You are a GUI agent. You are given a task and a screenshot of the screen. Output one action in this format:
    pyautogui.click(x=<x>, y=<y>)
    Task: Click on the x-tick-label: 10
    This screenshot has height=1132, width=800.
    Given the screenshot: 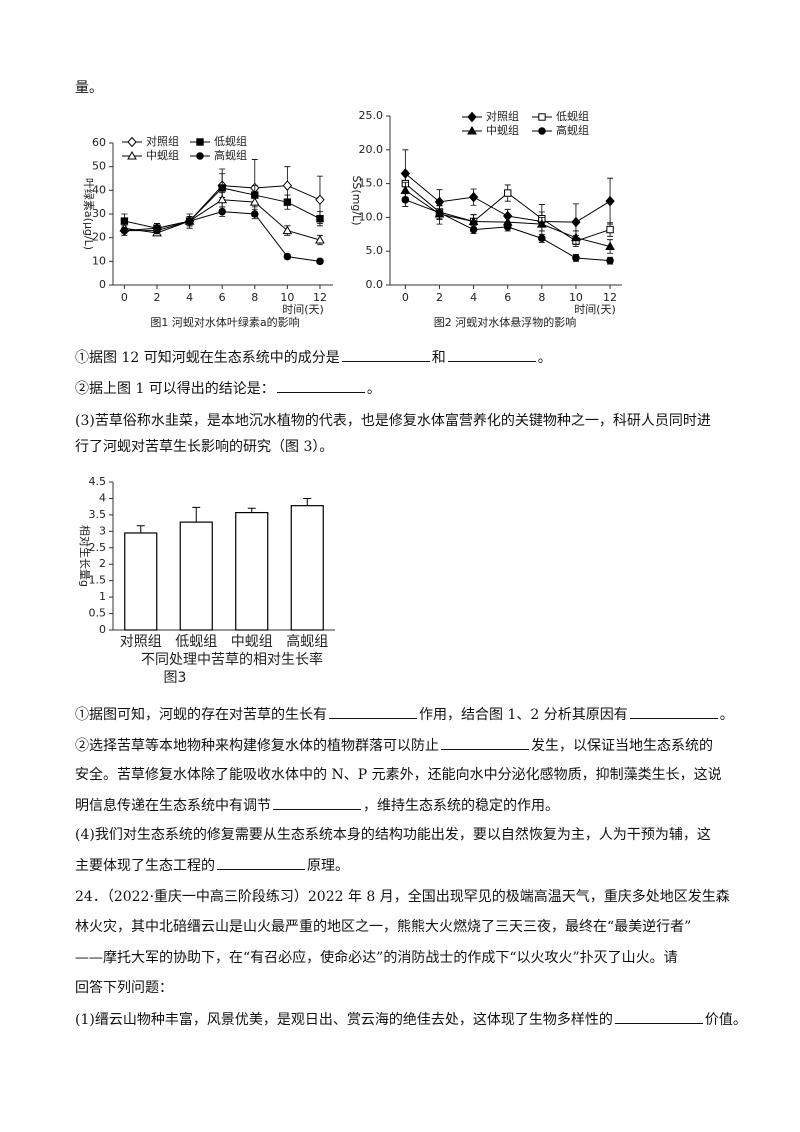 What is the action you would take?
    pyautogui.click(x=576, y=297)
    